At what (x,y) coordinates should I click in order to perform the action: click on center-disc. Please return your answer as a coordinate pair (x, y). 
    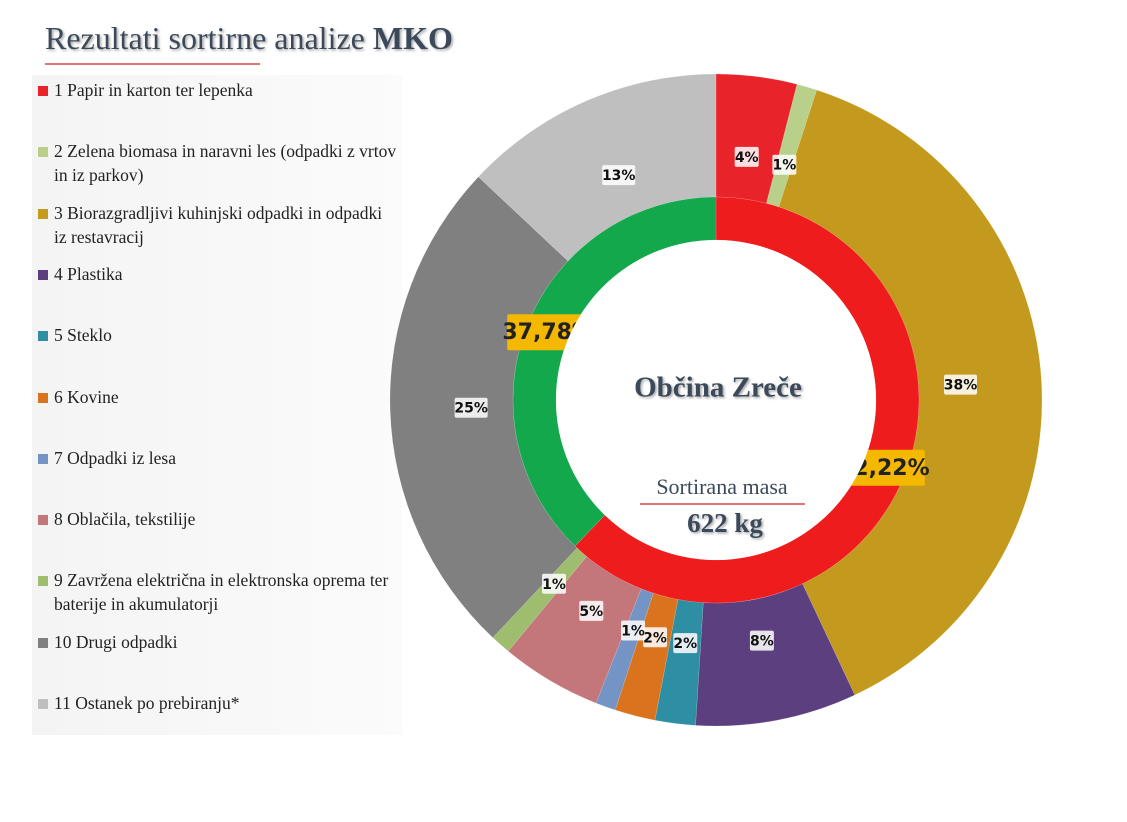
    Looking at the image, I should click on (716, 400).